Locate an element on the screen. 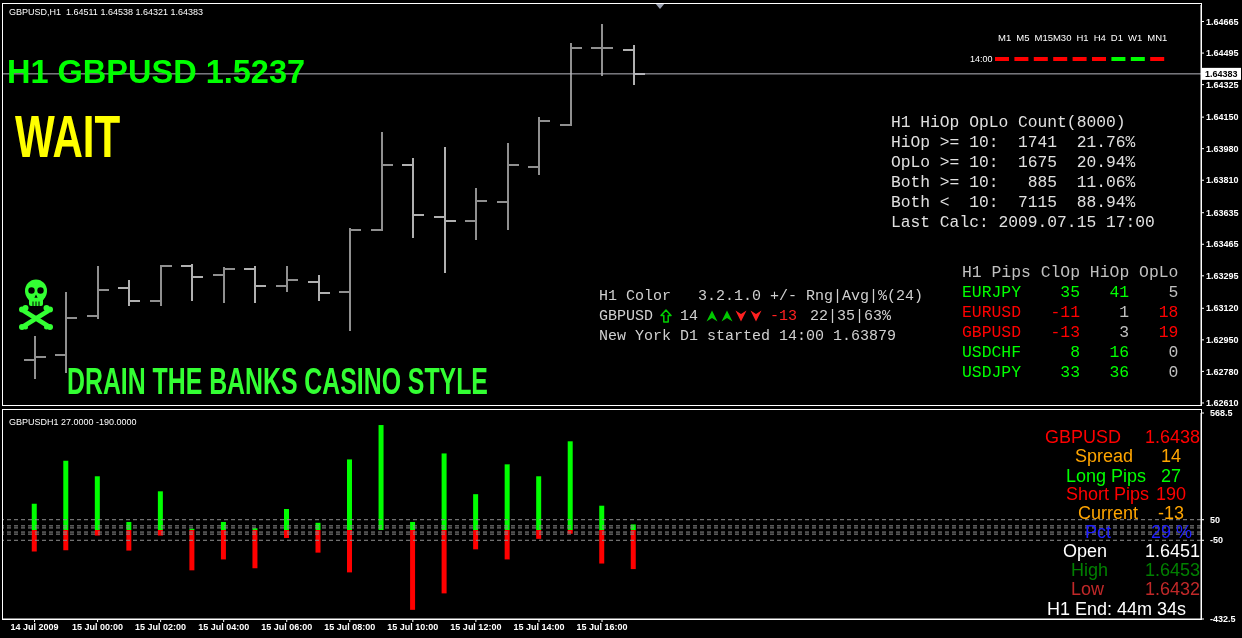 Image resolution: width=1242 pixels, height=638 pixels. annotation: 27 is located at coordinates (1171, 475).